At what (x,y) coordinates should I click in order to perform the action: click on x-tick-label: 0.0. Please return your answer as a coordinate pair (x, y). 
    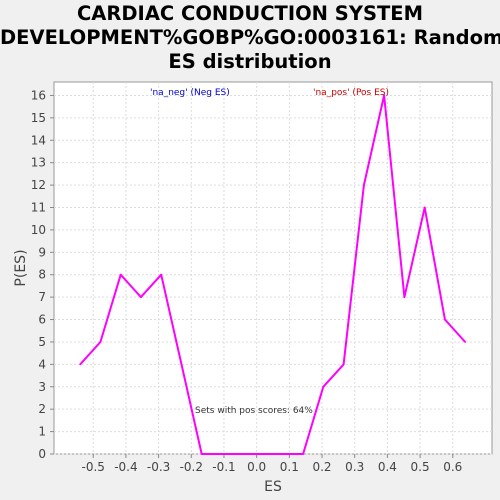
    Looking at the image, I should click on (256, 467).